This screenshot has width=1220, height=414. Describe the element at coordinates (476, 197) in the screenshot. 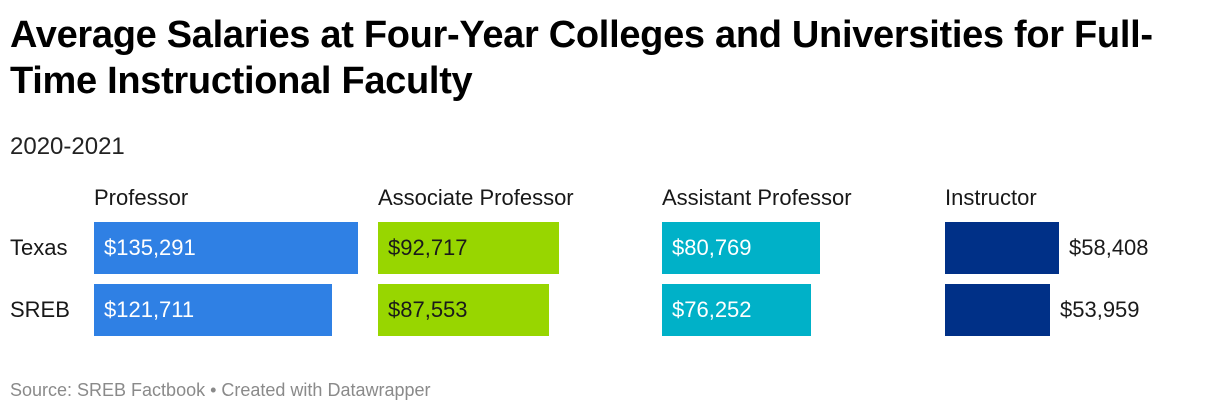

I see `panel-title-associate-professor: Associate Professor` at that location.